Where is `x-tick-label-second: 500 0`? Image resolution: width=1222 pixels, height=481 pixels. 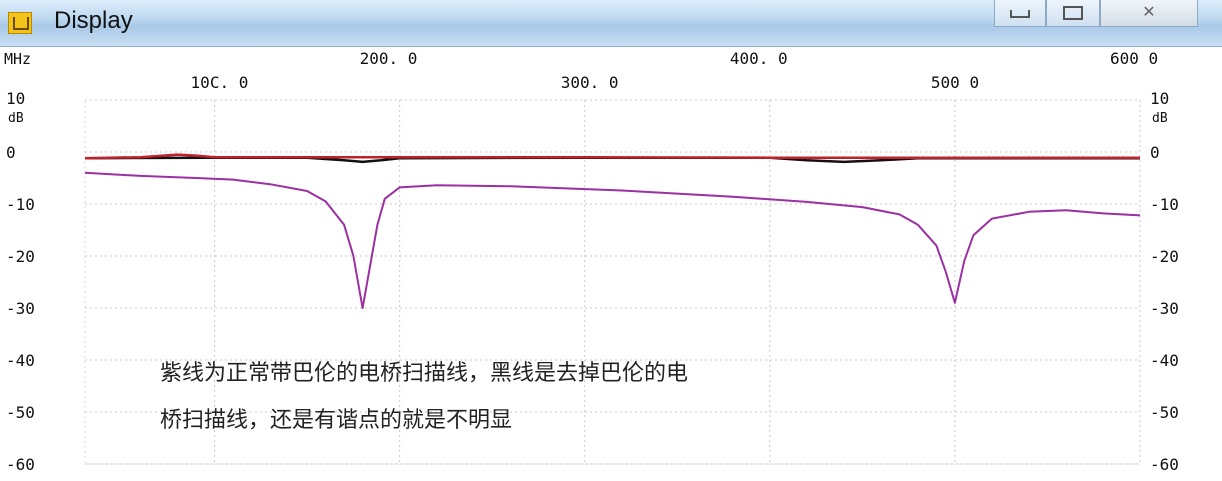
x-tick-label-second: 500 0 is located at coordinates (955, 82).